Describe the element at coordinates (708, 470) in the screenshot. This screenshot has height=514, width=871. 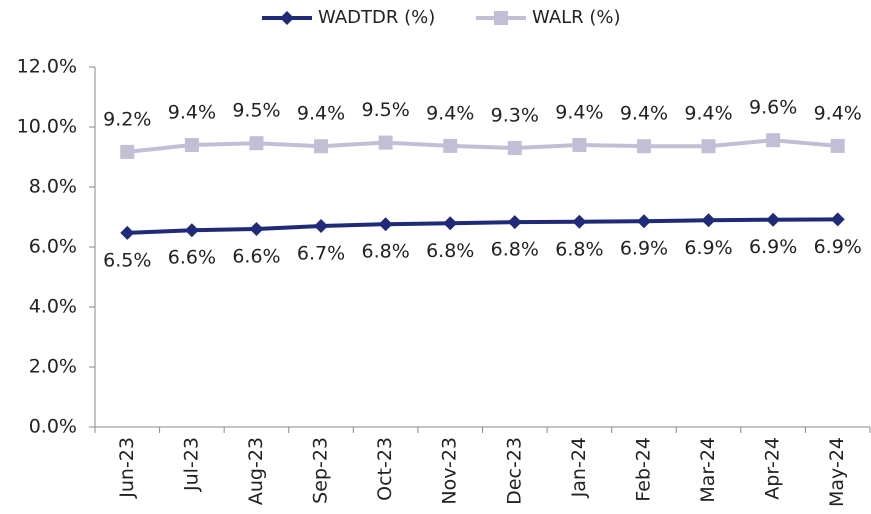
I see `x-tick-label: Mar-24` at that location.